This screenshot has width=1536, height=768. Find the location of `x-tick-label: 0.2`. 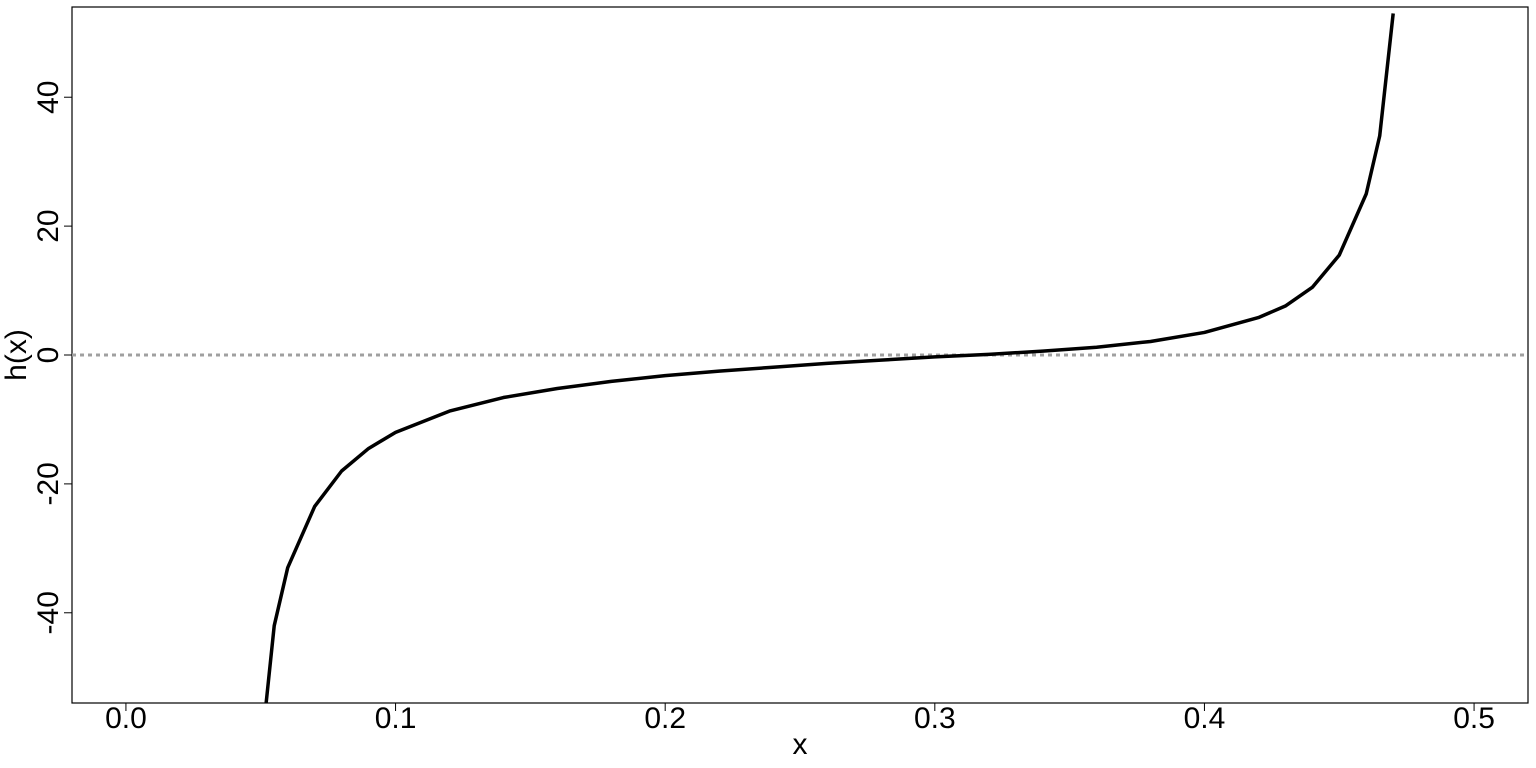

x-tick-label: 0.2 is located at coordinates (665, 718).